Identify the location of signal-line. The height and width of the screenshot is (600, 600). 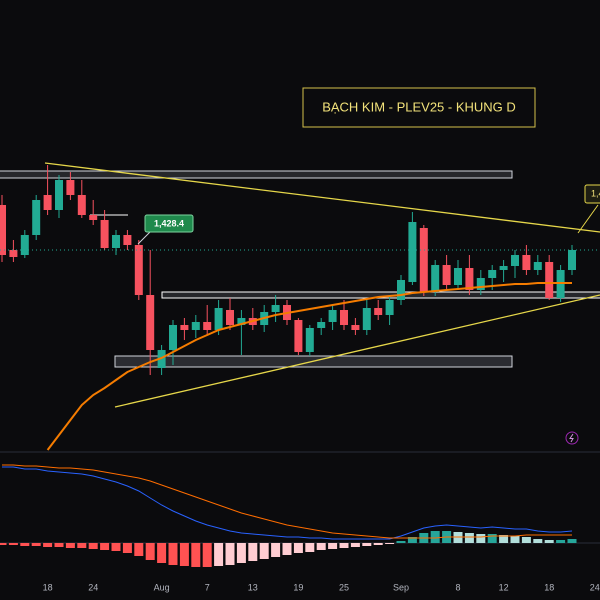
(287, 501).